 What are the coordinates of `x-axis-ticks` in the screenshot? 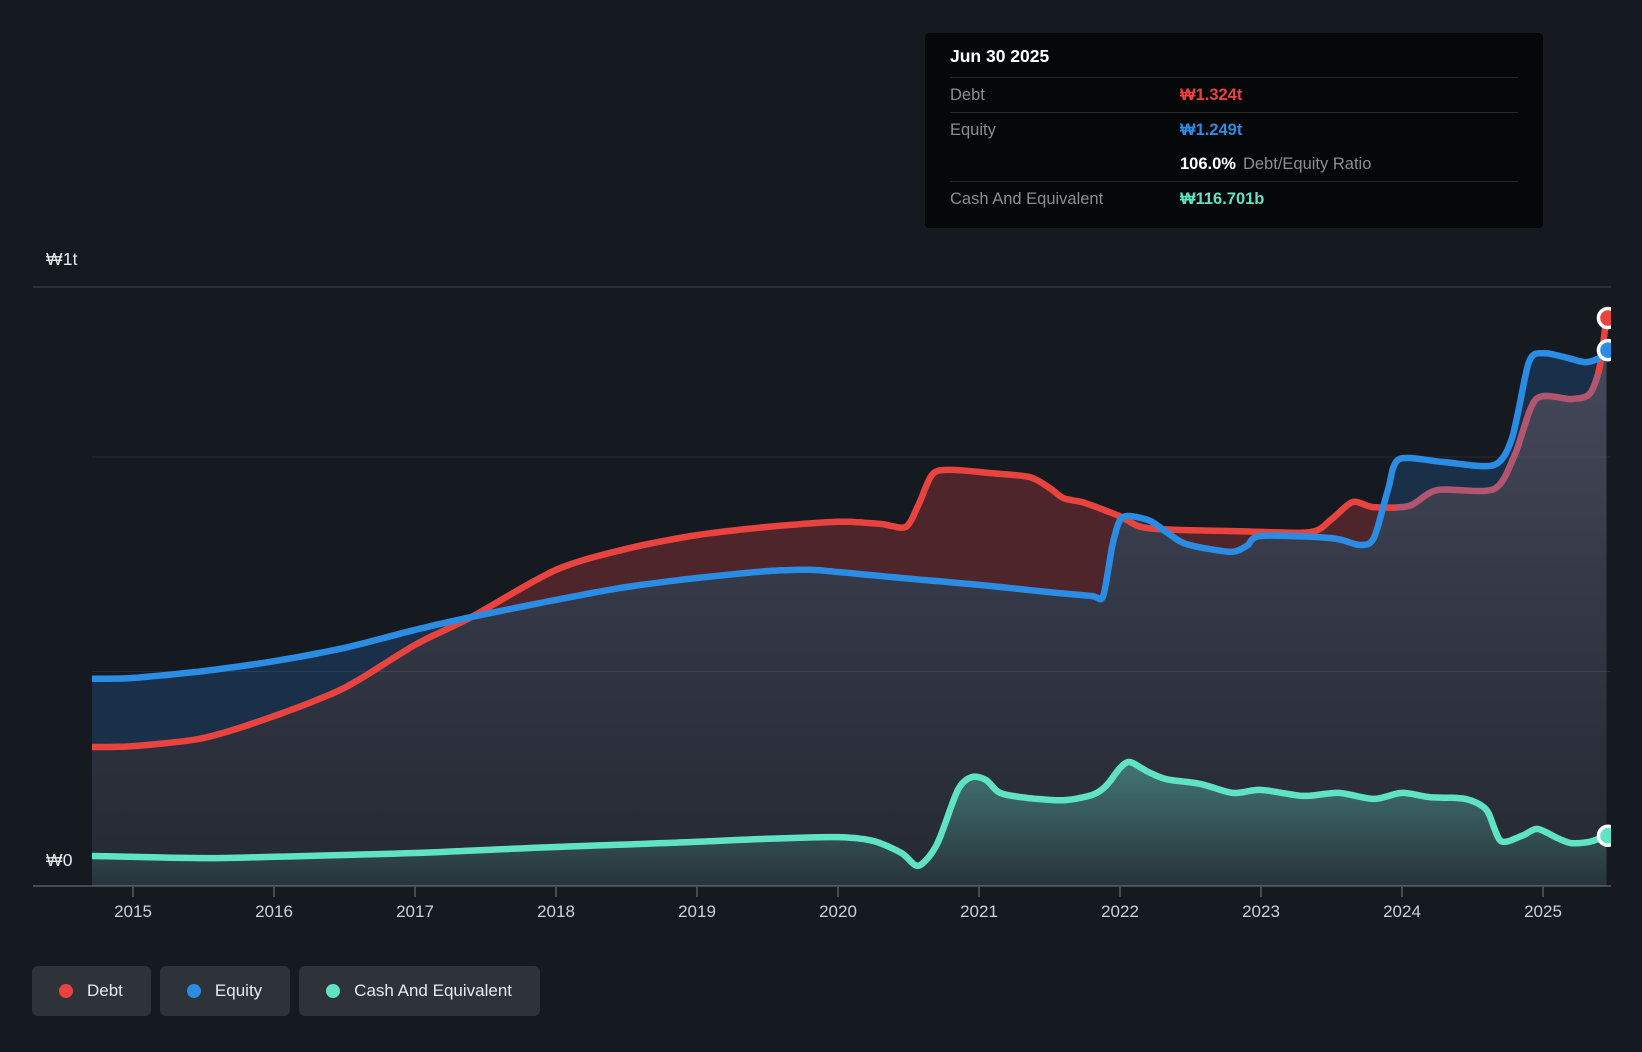 It's located at (838, 891).